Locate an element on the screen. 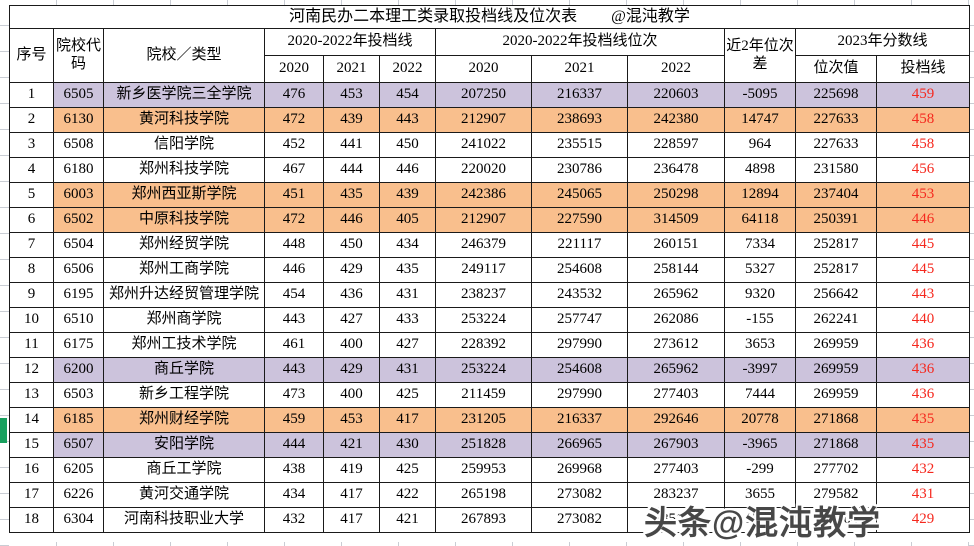  rank-2021-cell: 227590 is located at coordinates (579, 220).